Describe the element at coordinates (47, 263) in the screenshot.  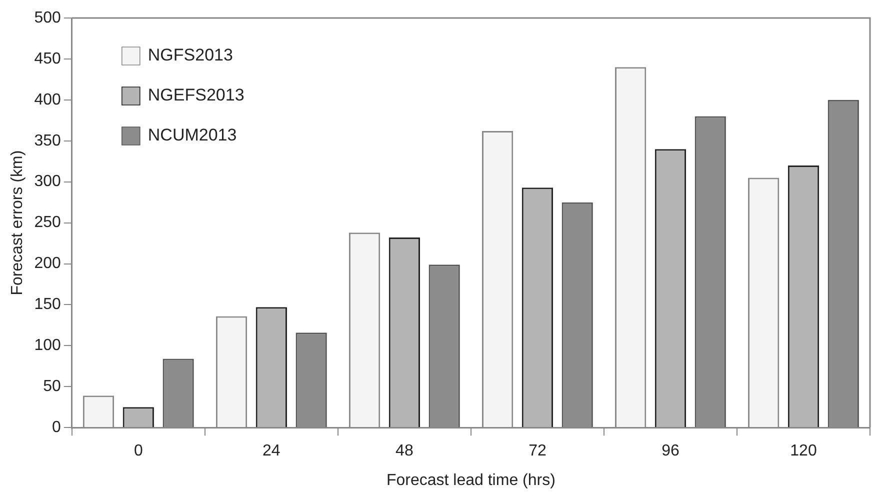
I see `y-tick-label: 200` at that location.